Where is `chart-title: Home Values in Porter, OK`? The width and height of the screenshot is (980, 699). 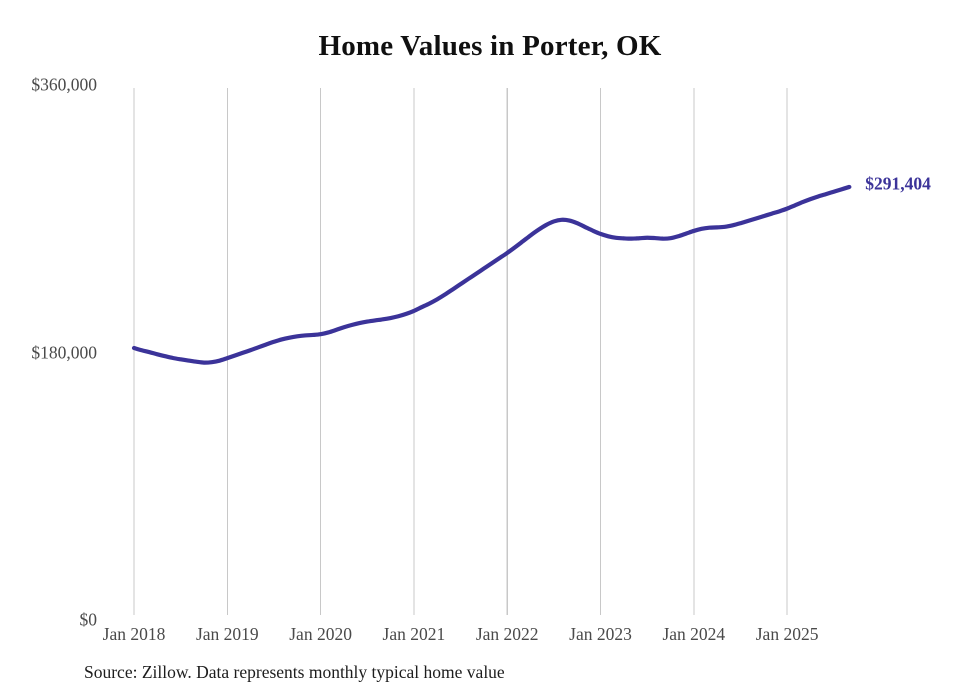
chart-title: Home Values in Porter, OK is located at coordinates (490, 46).